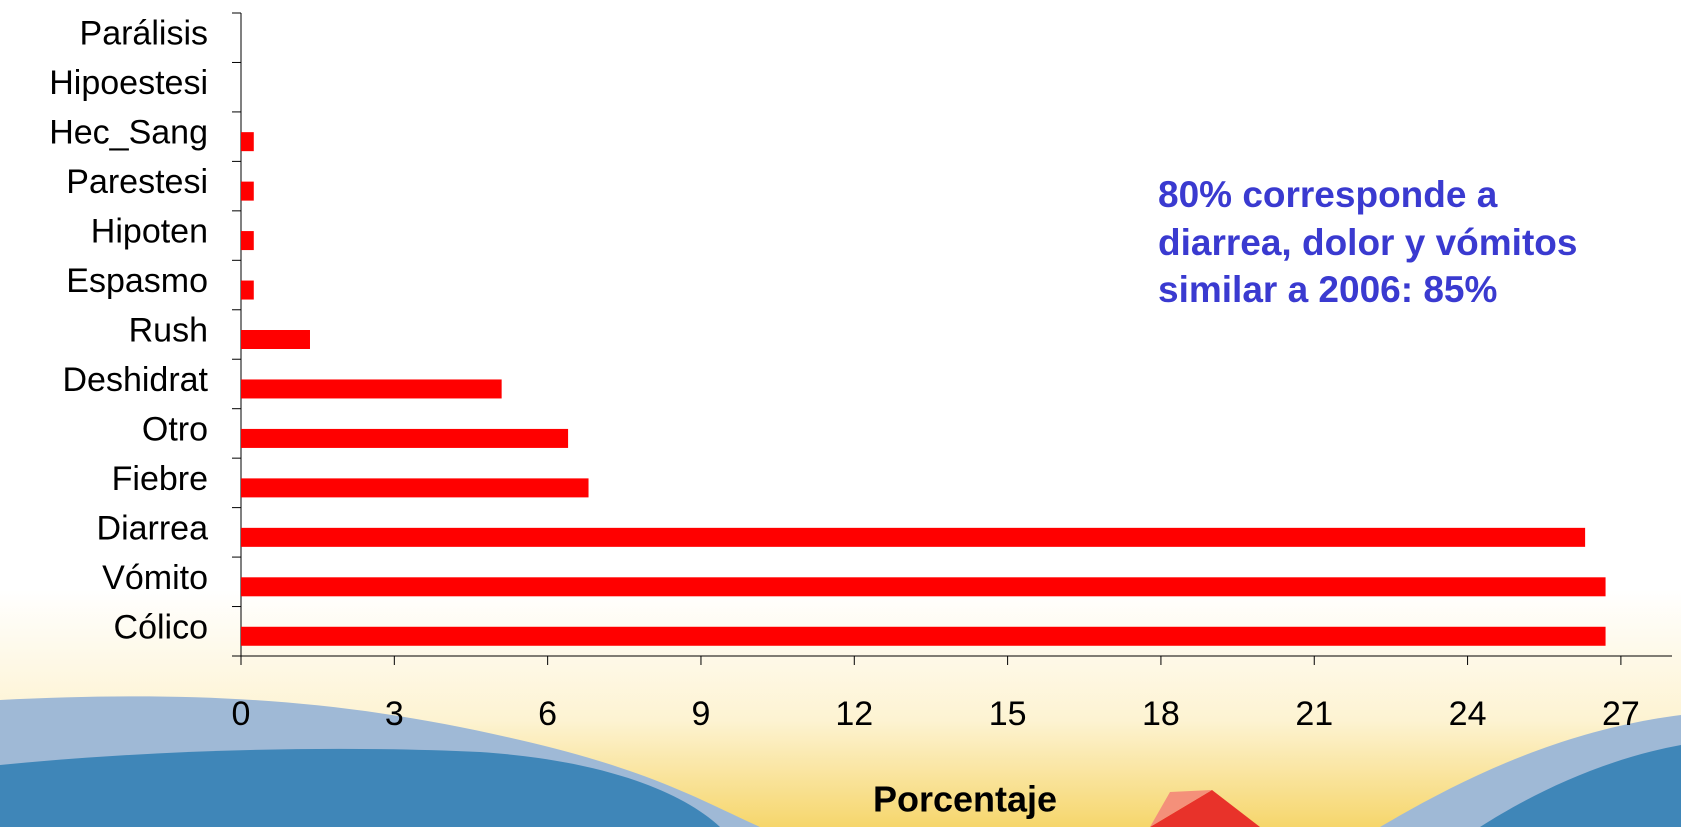 This screenshot has height=827, width=1681. I want to click on y-tick-label: Otro, so click(175, 429).